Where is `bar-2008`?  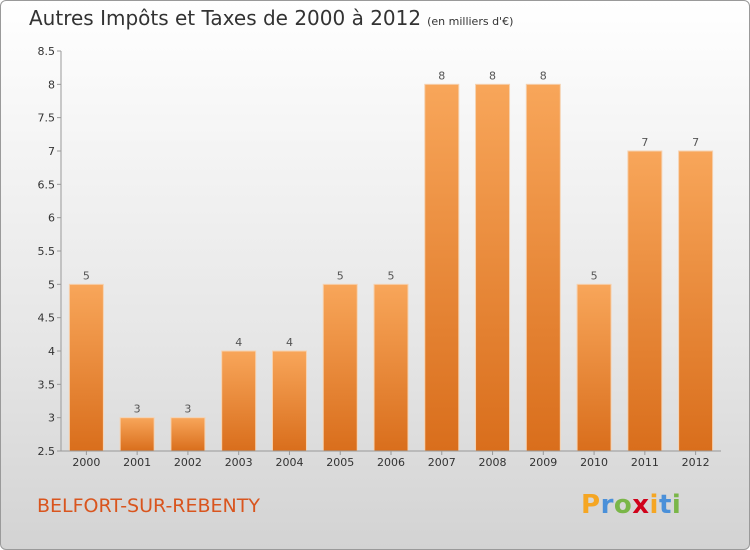 bar-2008 is located at coordinates (493, 267).